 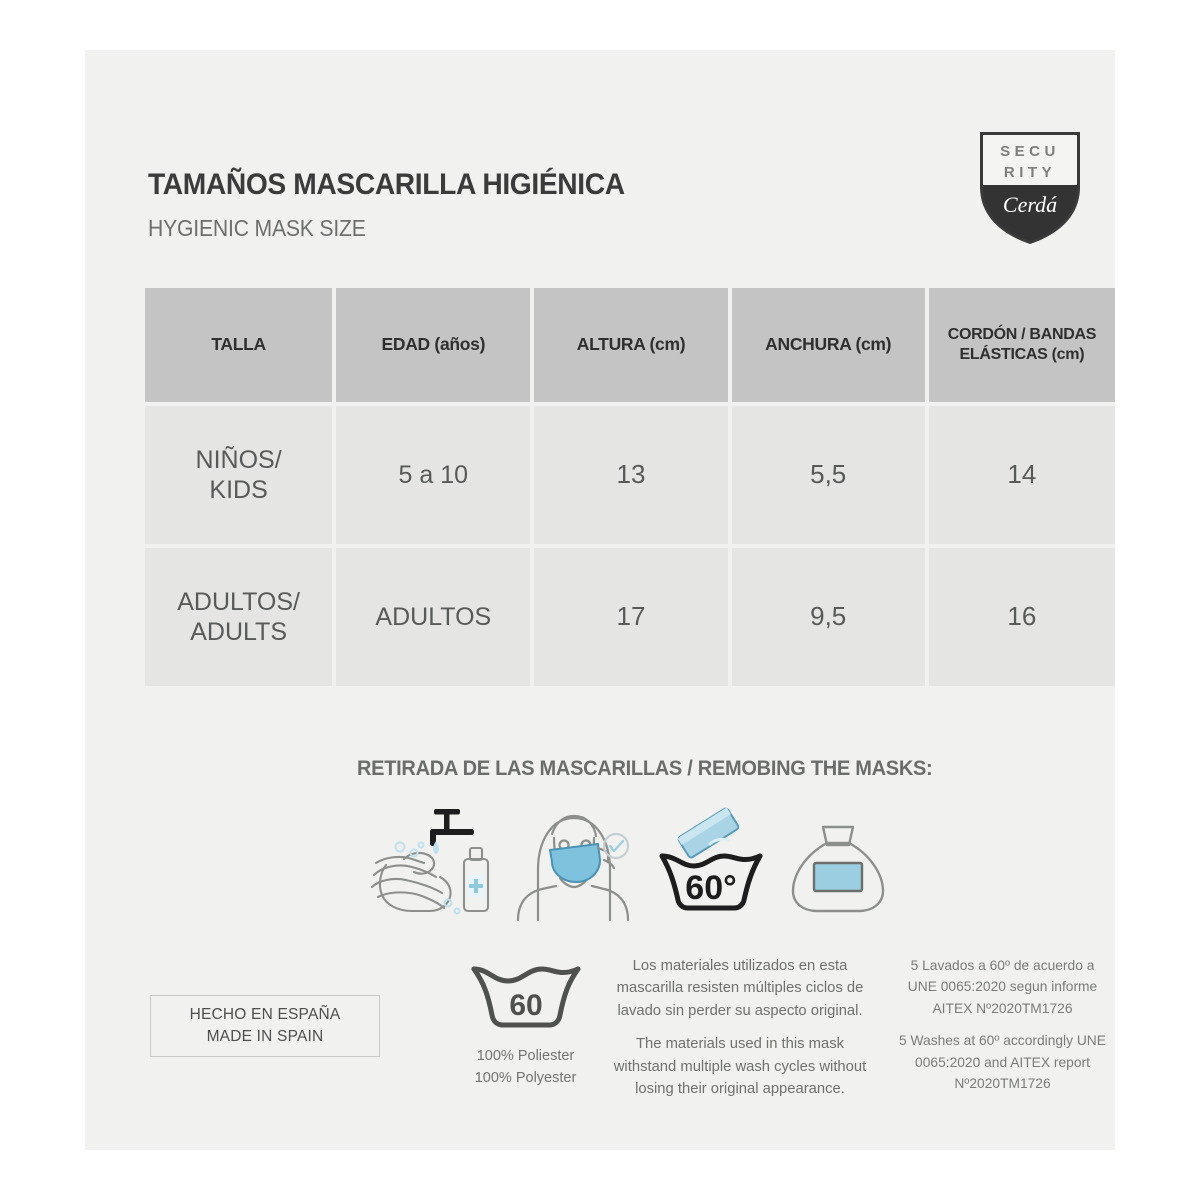 I want to click on removal-icon-row: 60°, so click(x=627, y=860).